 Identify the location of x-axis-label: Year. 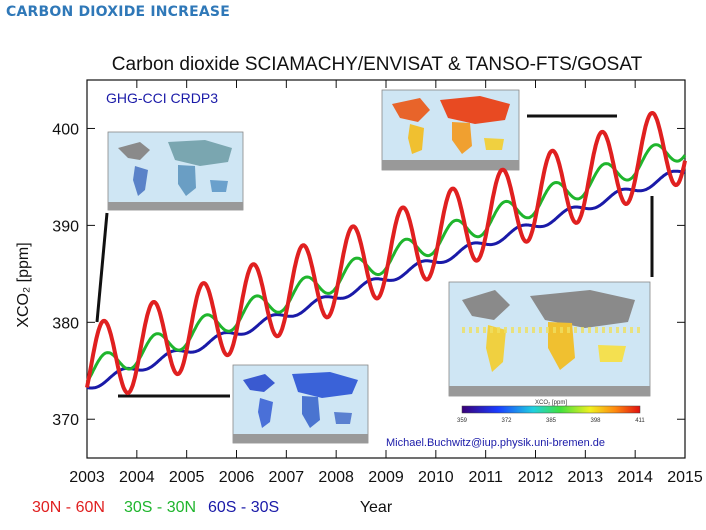
(376, 507).